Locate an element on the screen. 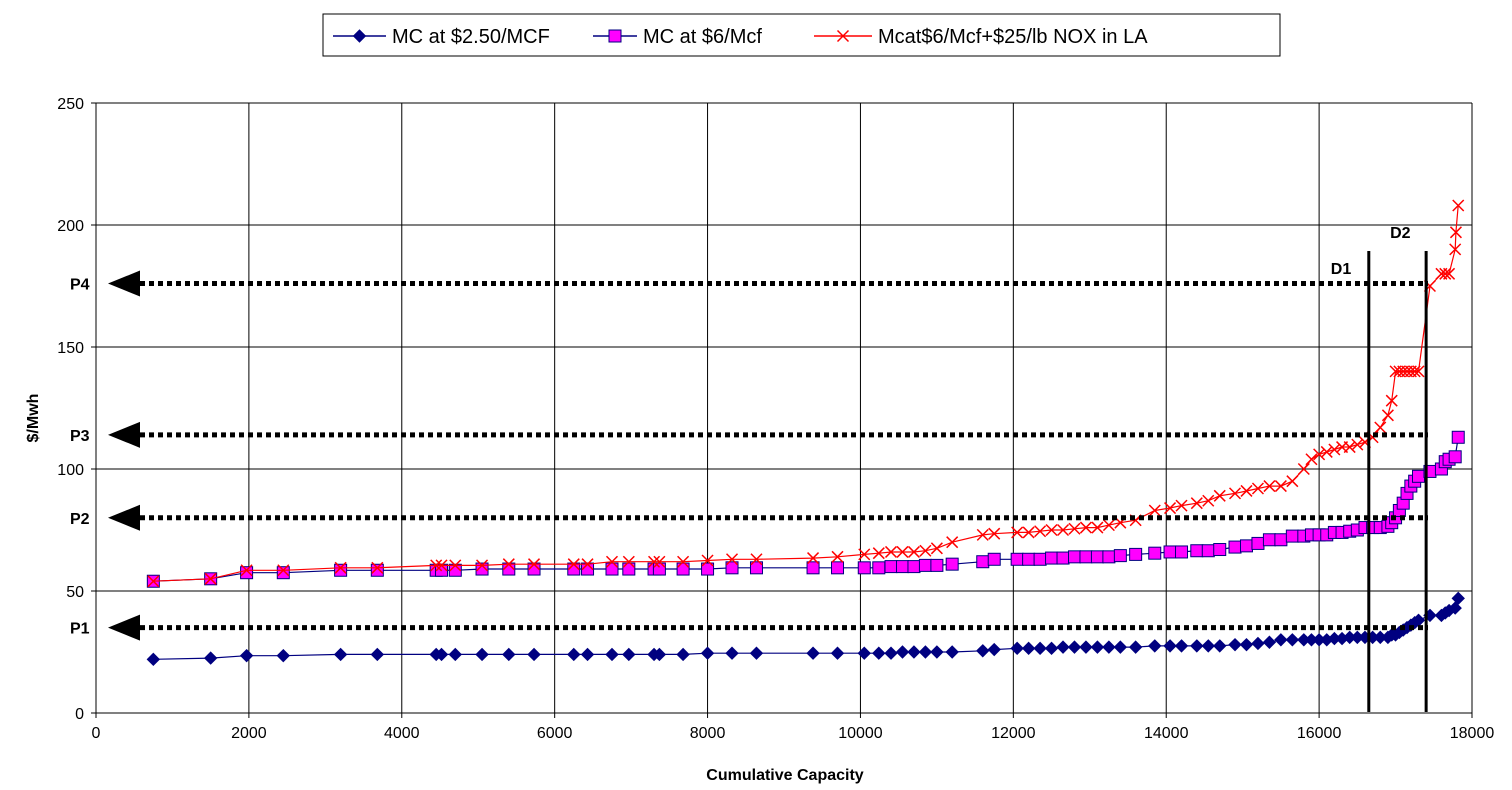 The height and width of the screenshot is (790, 1512). left-arrow-icon is located at coordinates (124, 627).